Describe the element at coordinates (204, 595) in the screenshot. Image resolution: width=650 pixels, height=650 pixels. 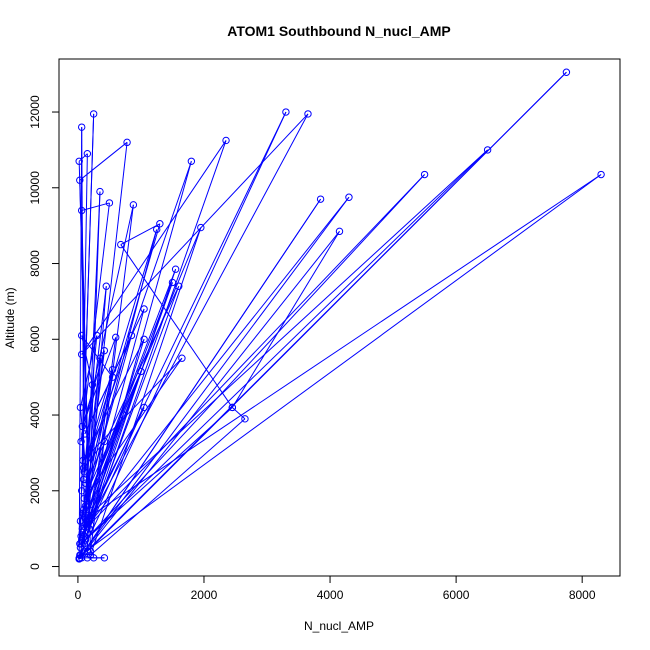
I see `x-tick-label: 2000` at that location.